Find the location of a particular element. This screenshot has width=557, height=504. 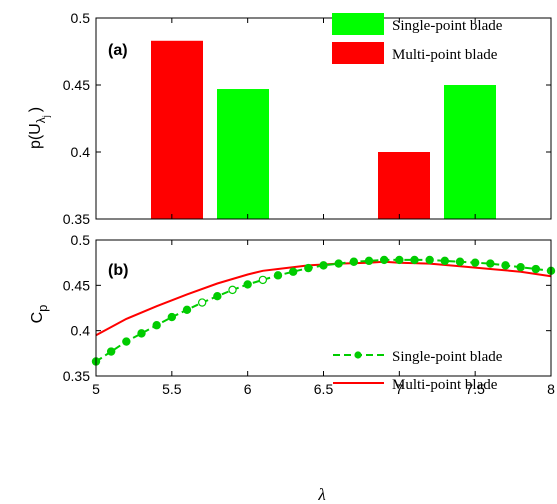

legend-label-multi-b: Multi-point blade is located at coordinates (445, 385).